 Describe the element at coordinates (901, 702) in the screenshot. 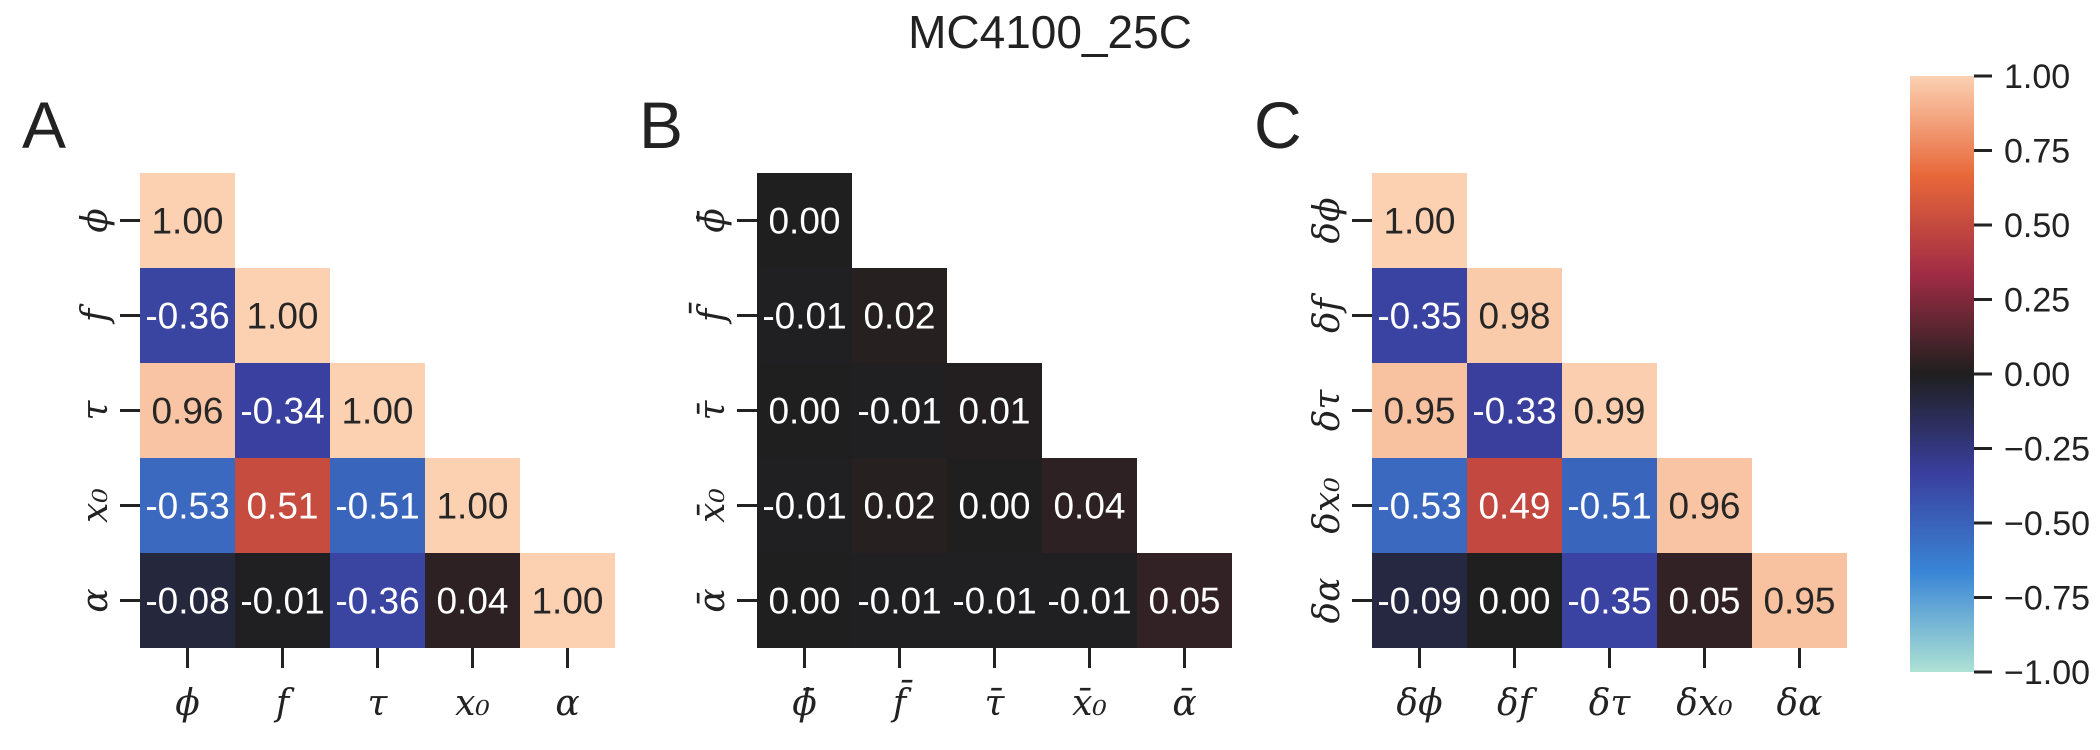

I see `x-tick-label: f̄` at that location.